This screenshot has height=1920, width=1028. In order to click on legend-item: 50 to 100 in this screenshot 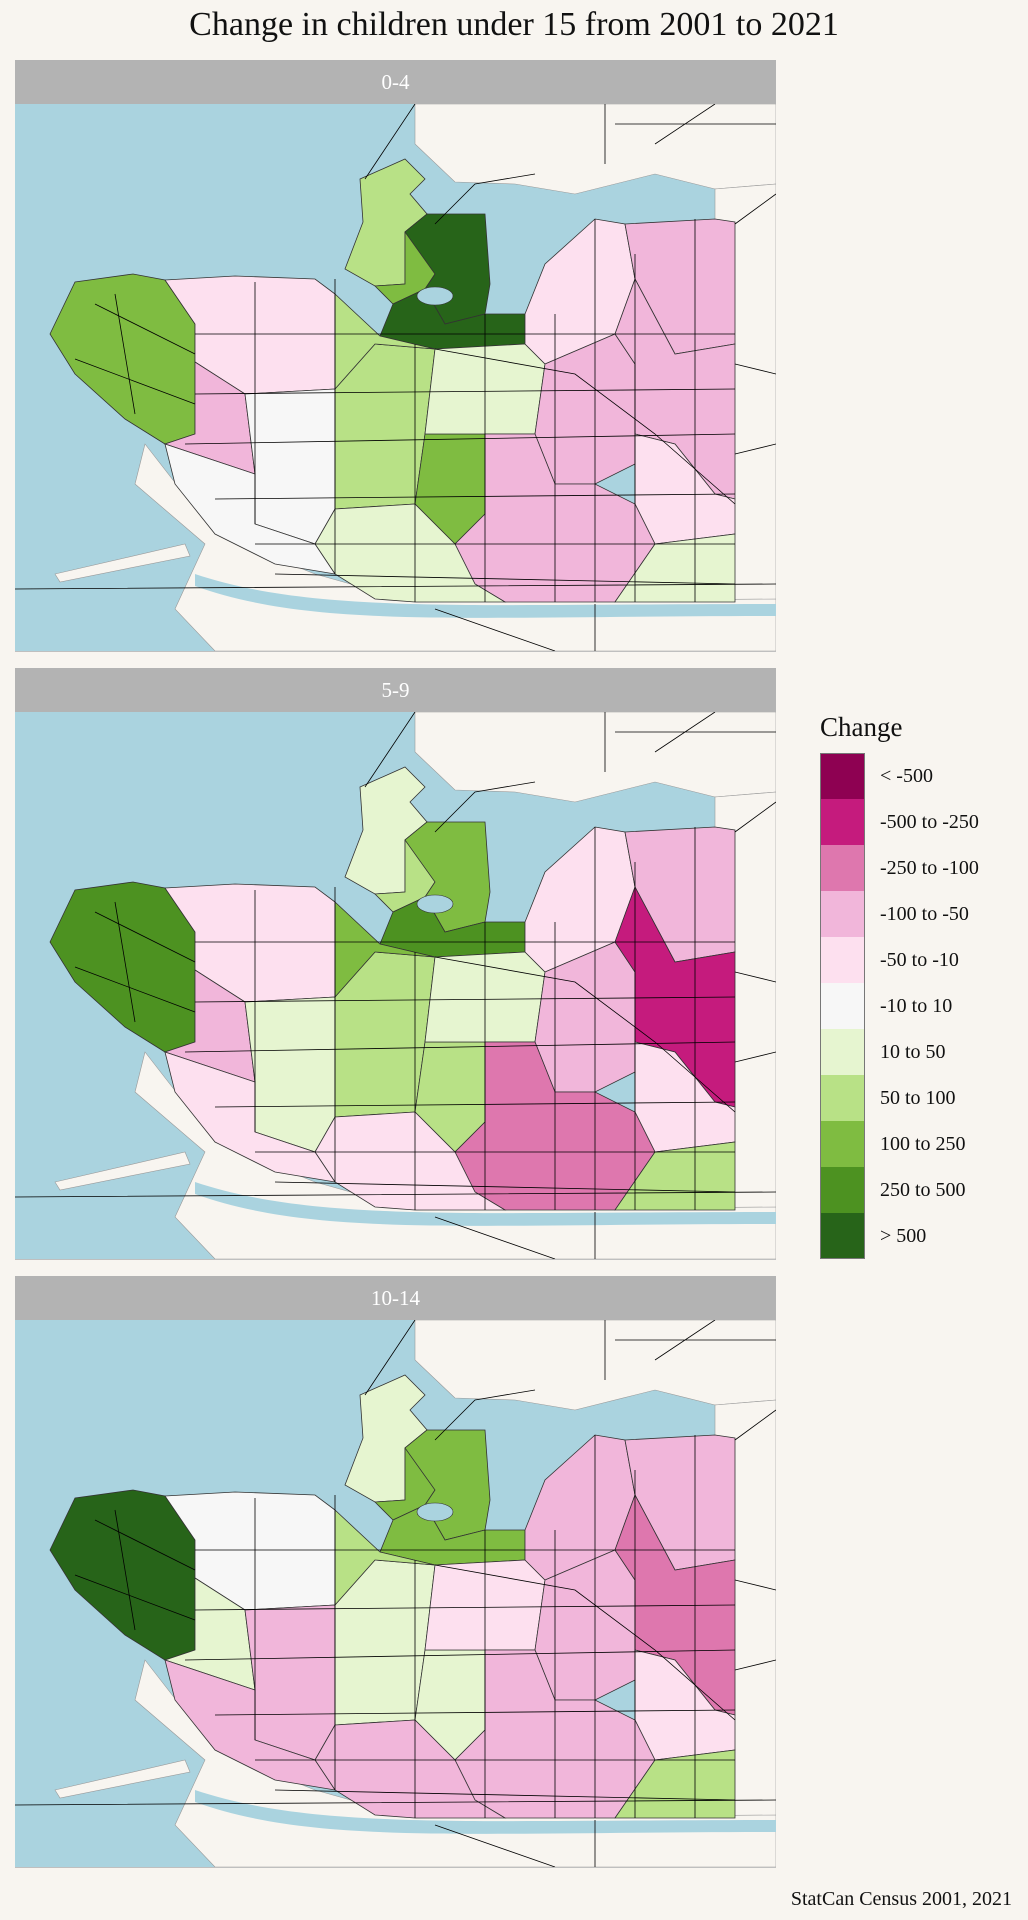, I will do `click(899, 1098)`.